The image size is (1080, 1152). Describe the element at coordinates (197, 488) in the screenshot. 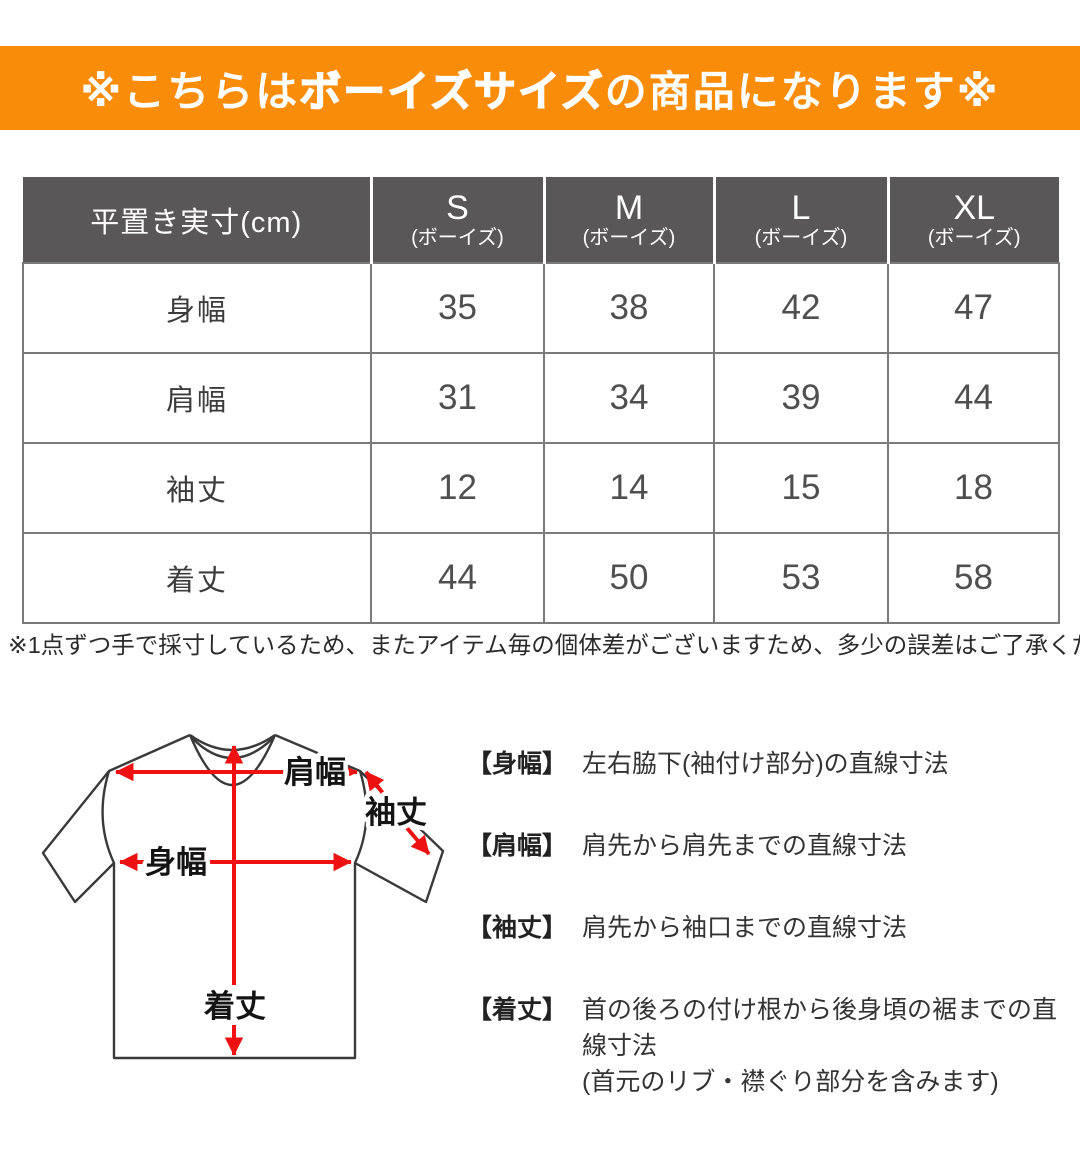

I see `row-label: 袖丈` at that location.